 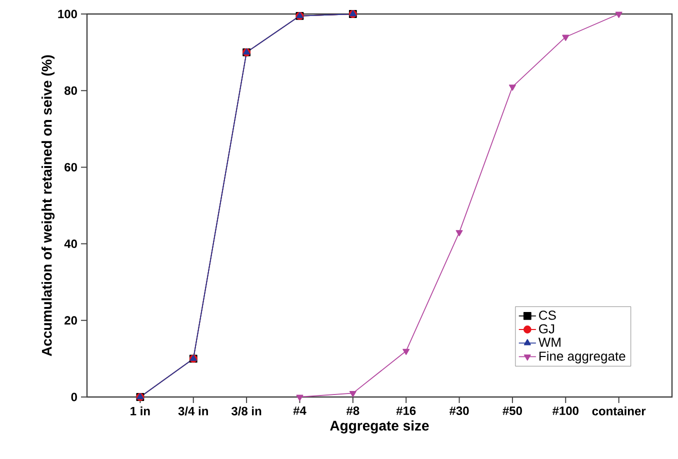 What do you see at coordinates (67, 14) in the screenshot?
I see `y-tick-label: 100` at bounding box center [67, 14].